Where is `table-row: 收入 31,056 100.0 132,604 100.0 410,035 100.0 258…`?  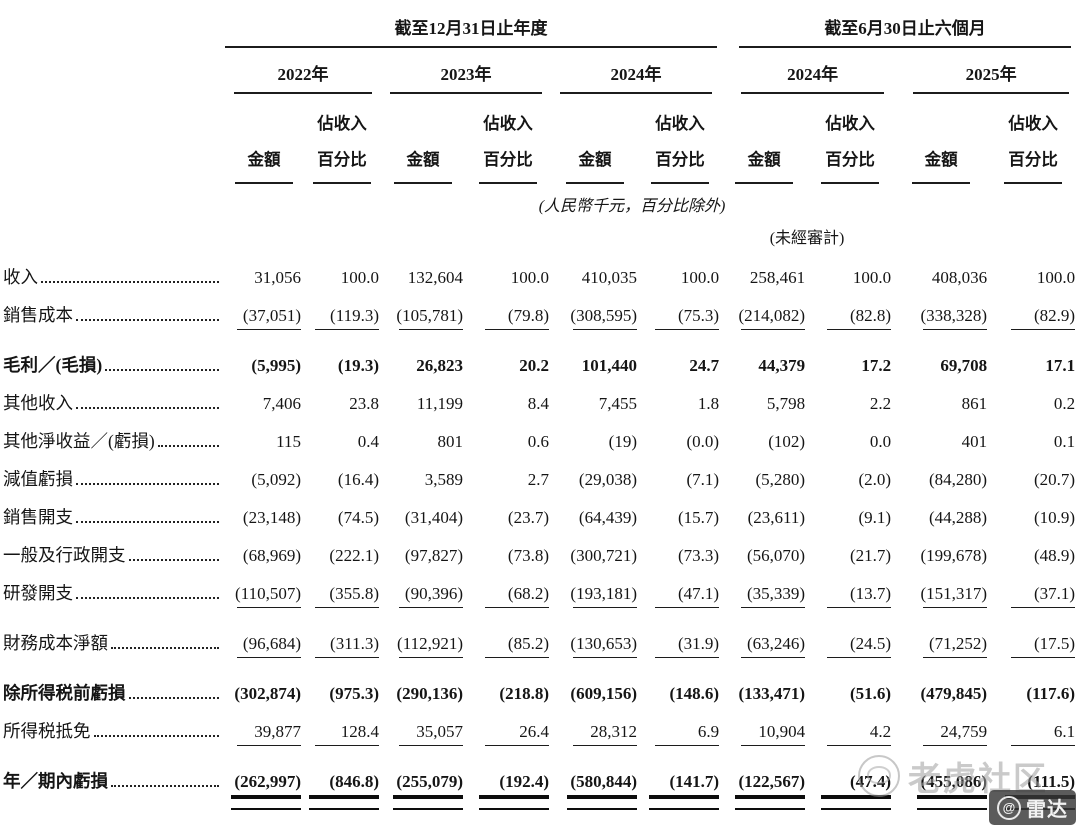
table-row: 收入 31,056 100.0 132,604 100.0 410,035 100.0 258… is located at coordinates (540, 269).